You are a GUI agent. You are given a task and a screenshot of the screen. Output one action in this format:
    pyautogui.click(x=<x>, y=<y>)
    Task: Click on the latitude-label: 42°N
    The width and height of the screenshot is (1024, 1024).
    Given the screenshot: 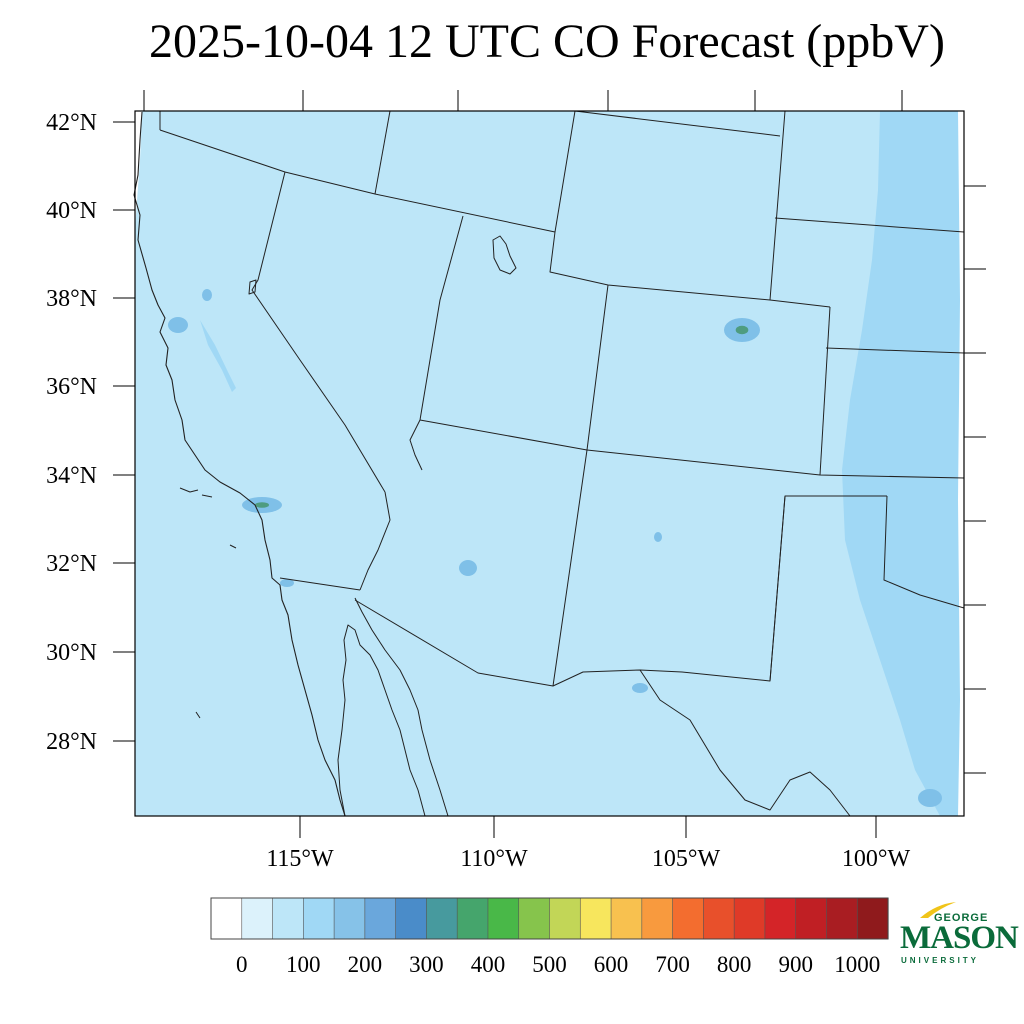 What is the action you would take?
    pyautogui.click(x=71, y=123)
    